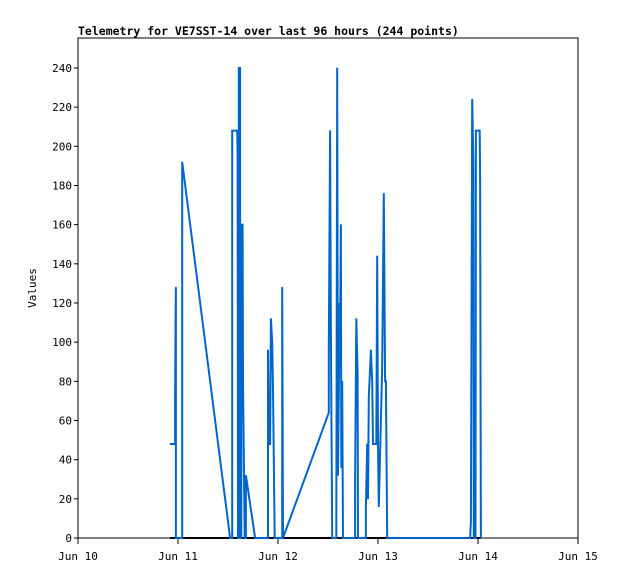 The width and height of the screenshot is (618, 583). Describe the element at coordinates (278, 556) in the screenshot. I see `x-tick-label: Jun 12` at that location.